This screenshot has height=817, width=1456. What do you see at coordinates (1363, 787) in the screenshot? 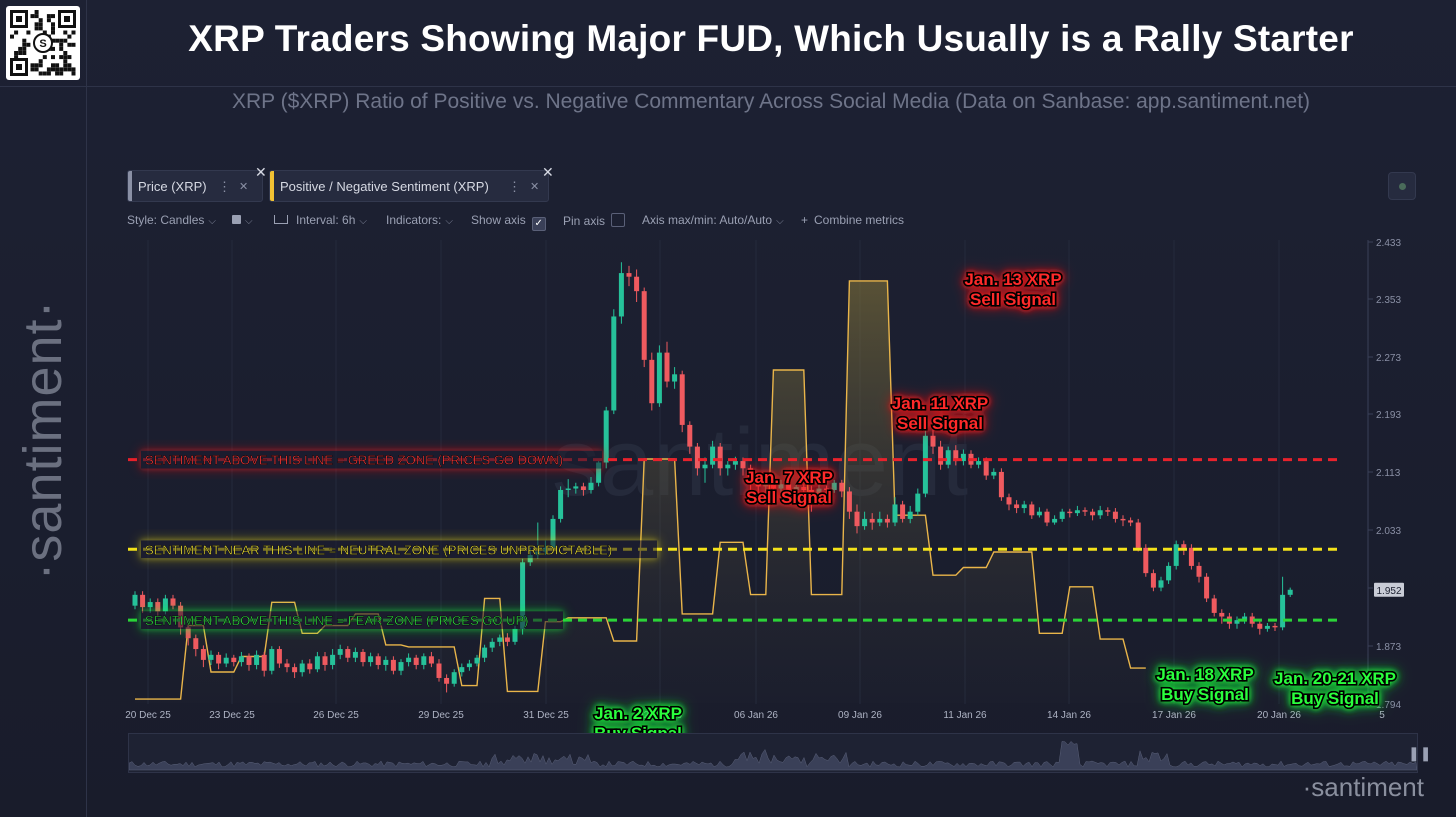
I see `corner-watermark: ·santiment` at bounding box center [1363, 787].